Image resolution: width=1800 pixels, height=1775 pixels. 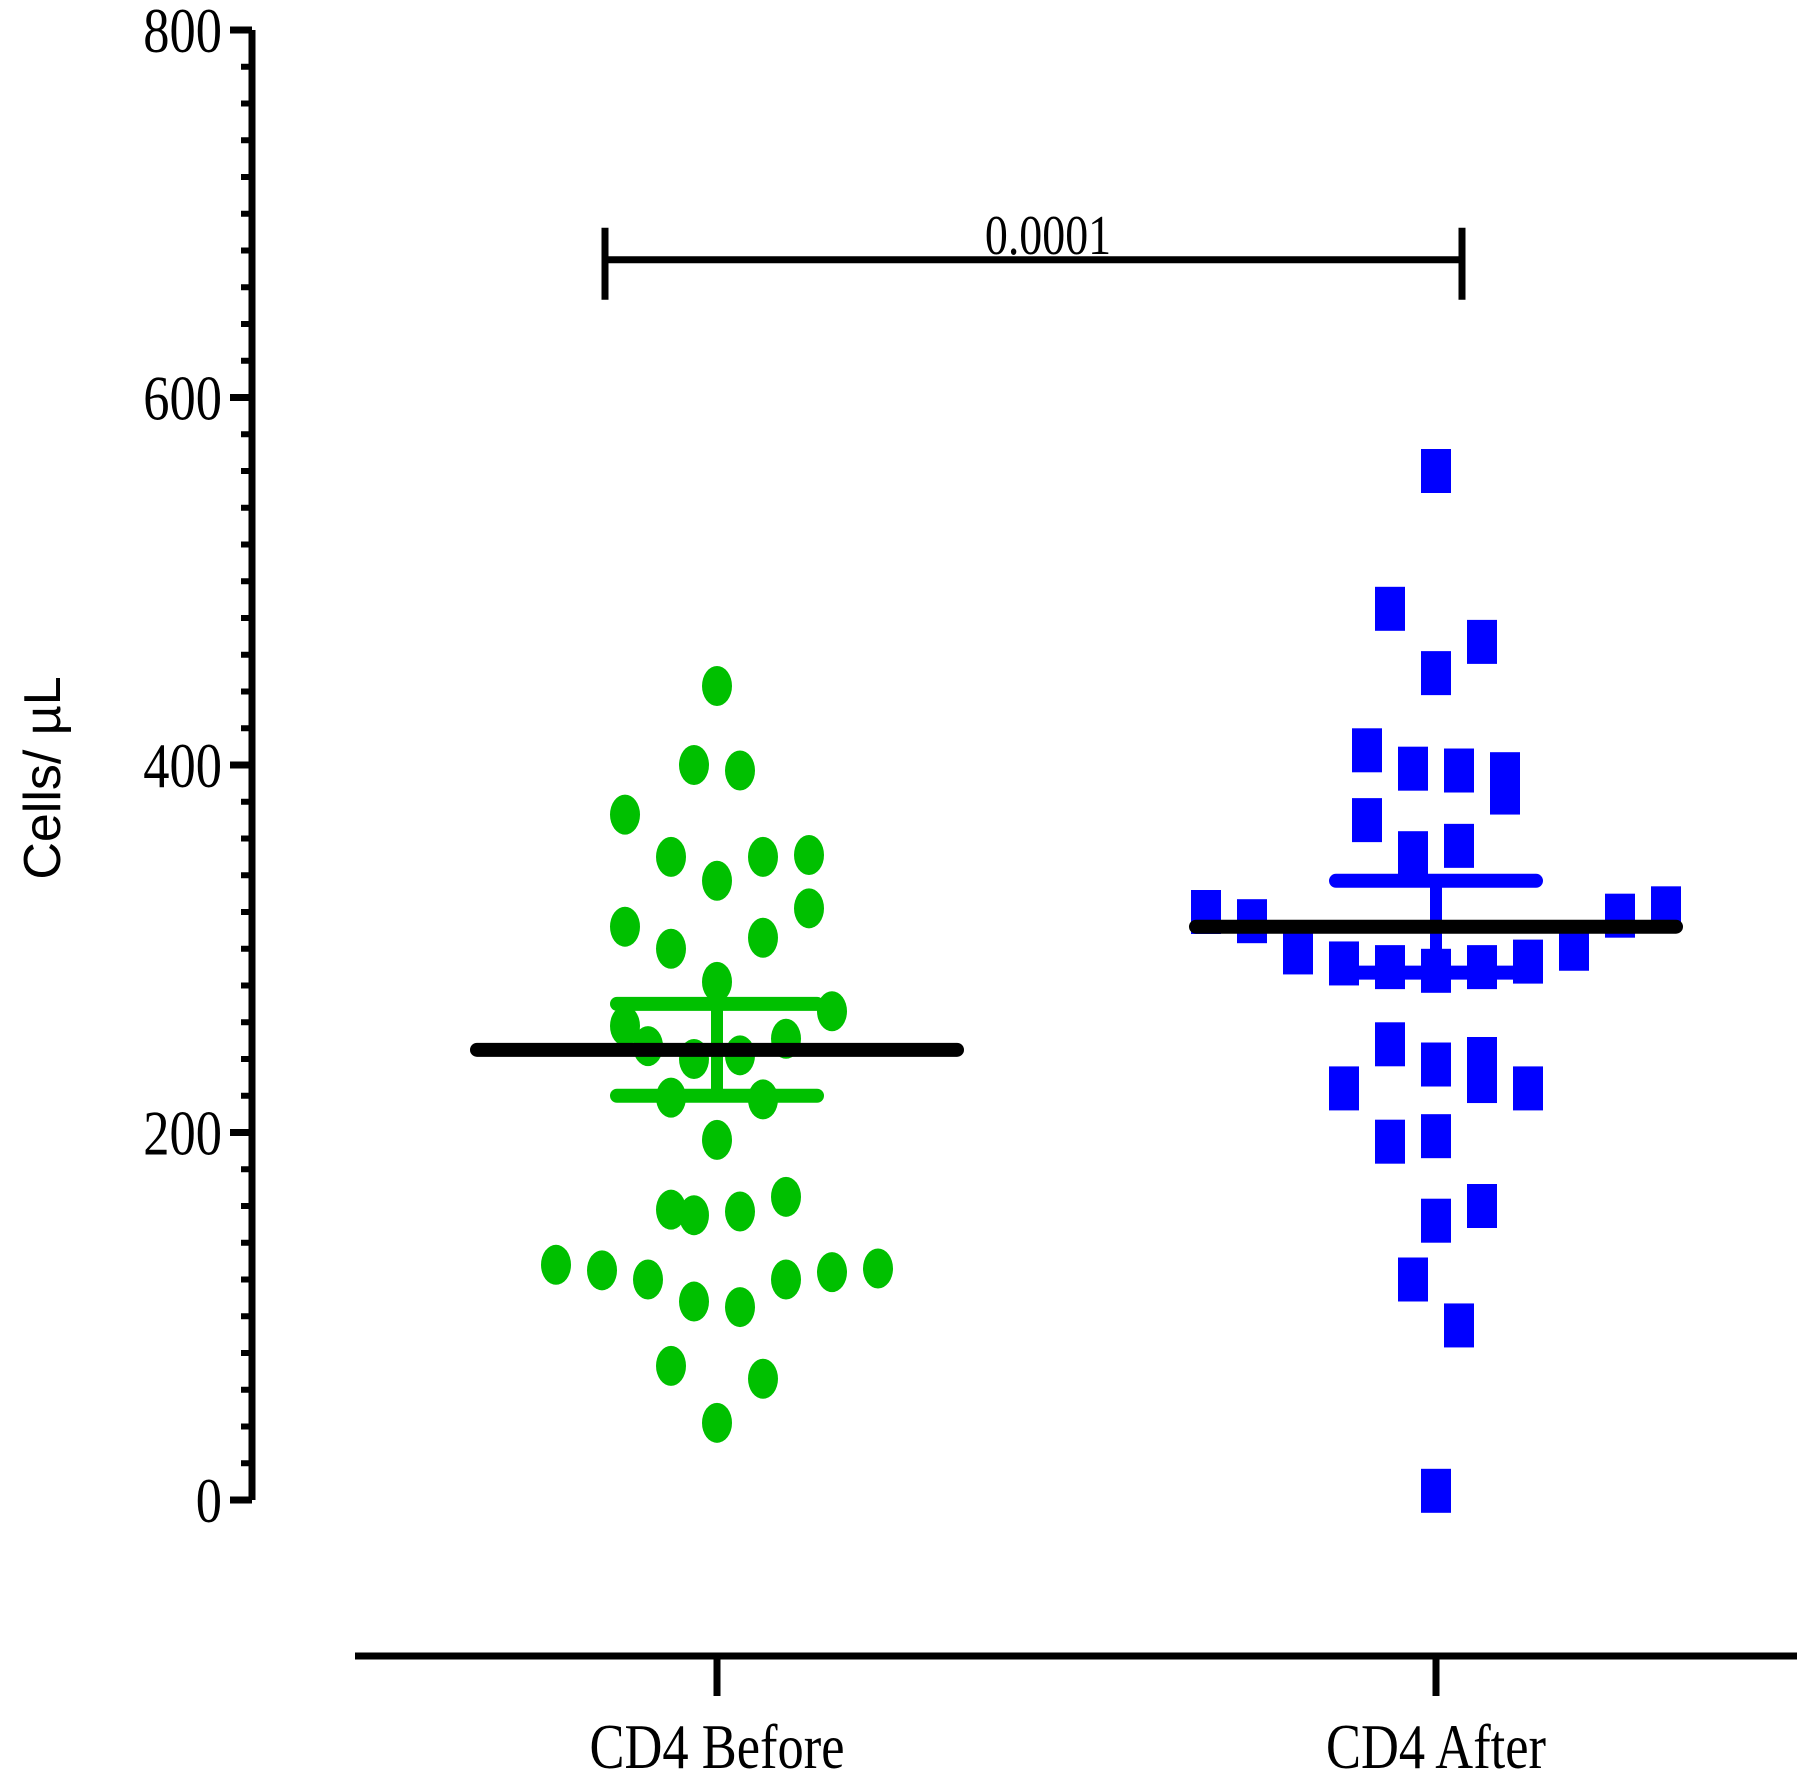 I want to click on category-labels: CD4 Before CD4 After, so click(x=1067, y=1743).